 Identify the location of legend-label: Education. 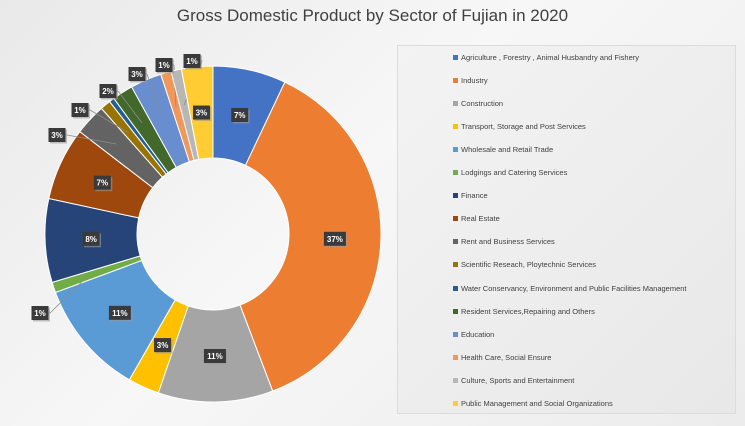
(478, 334).